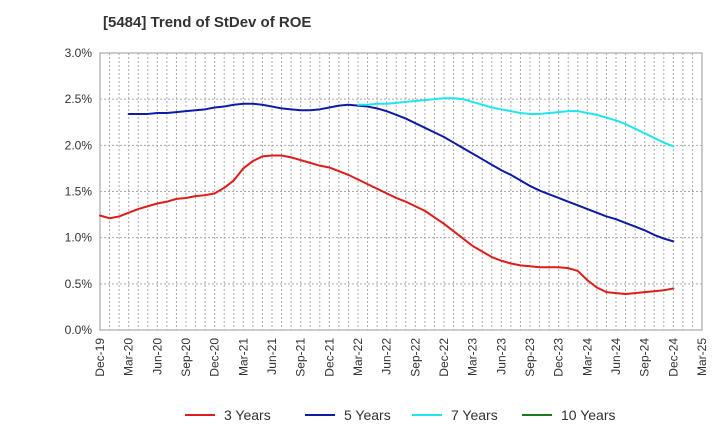  I want to click on x-tick-label: Jun-20, so click(157, 356).